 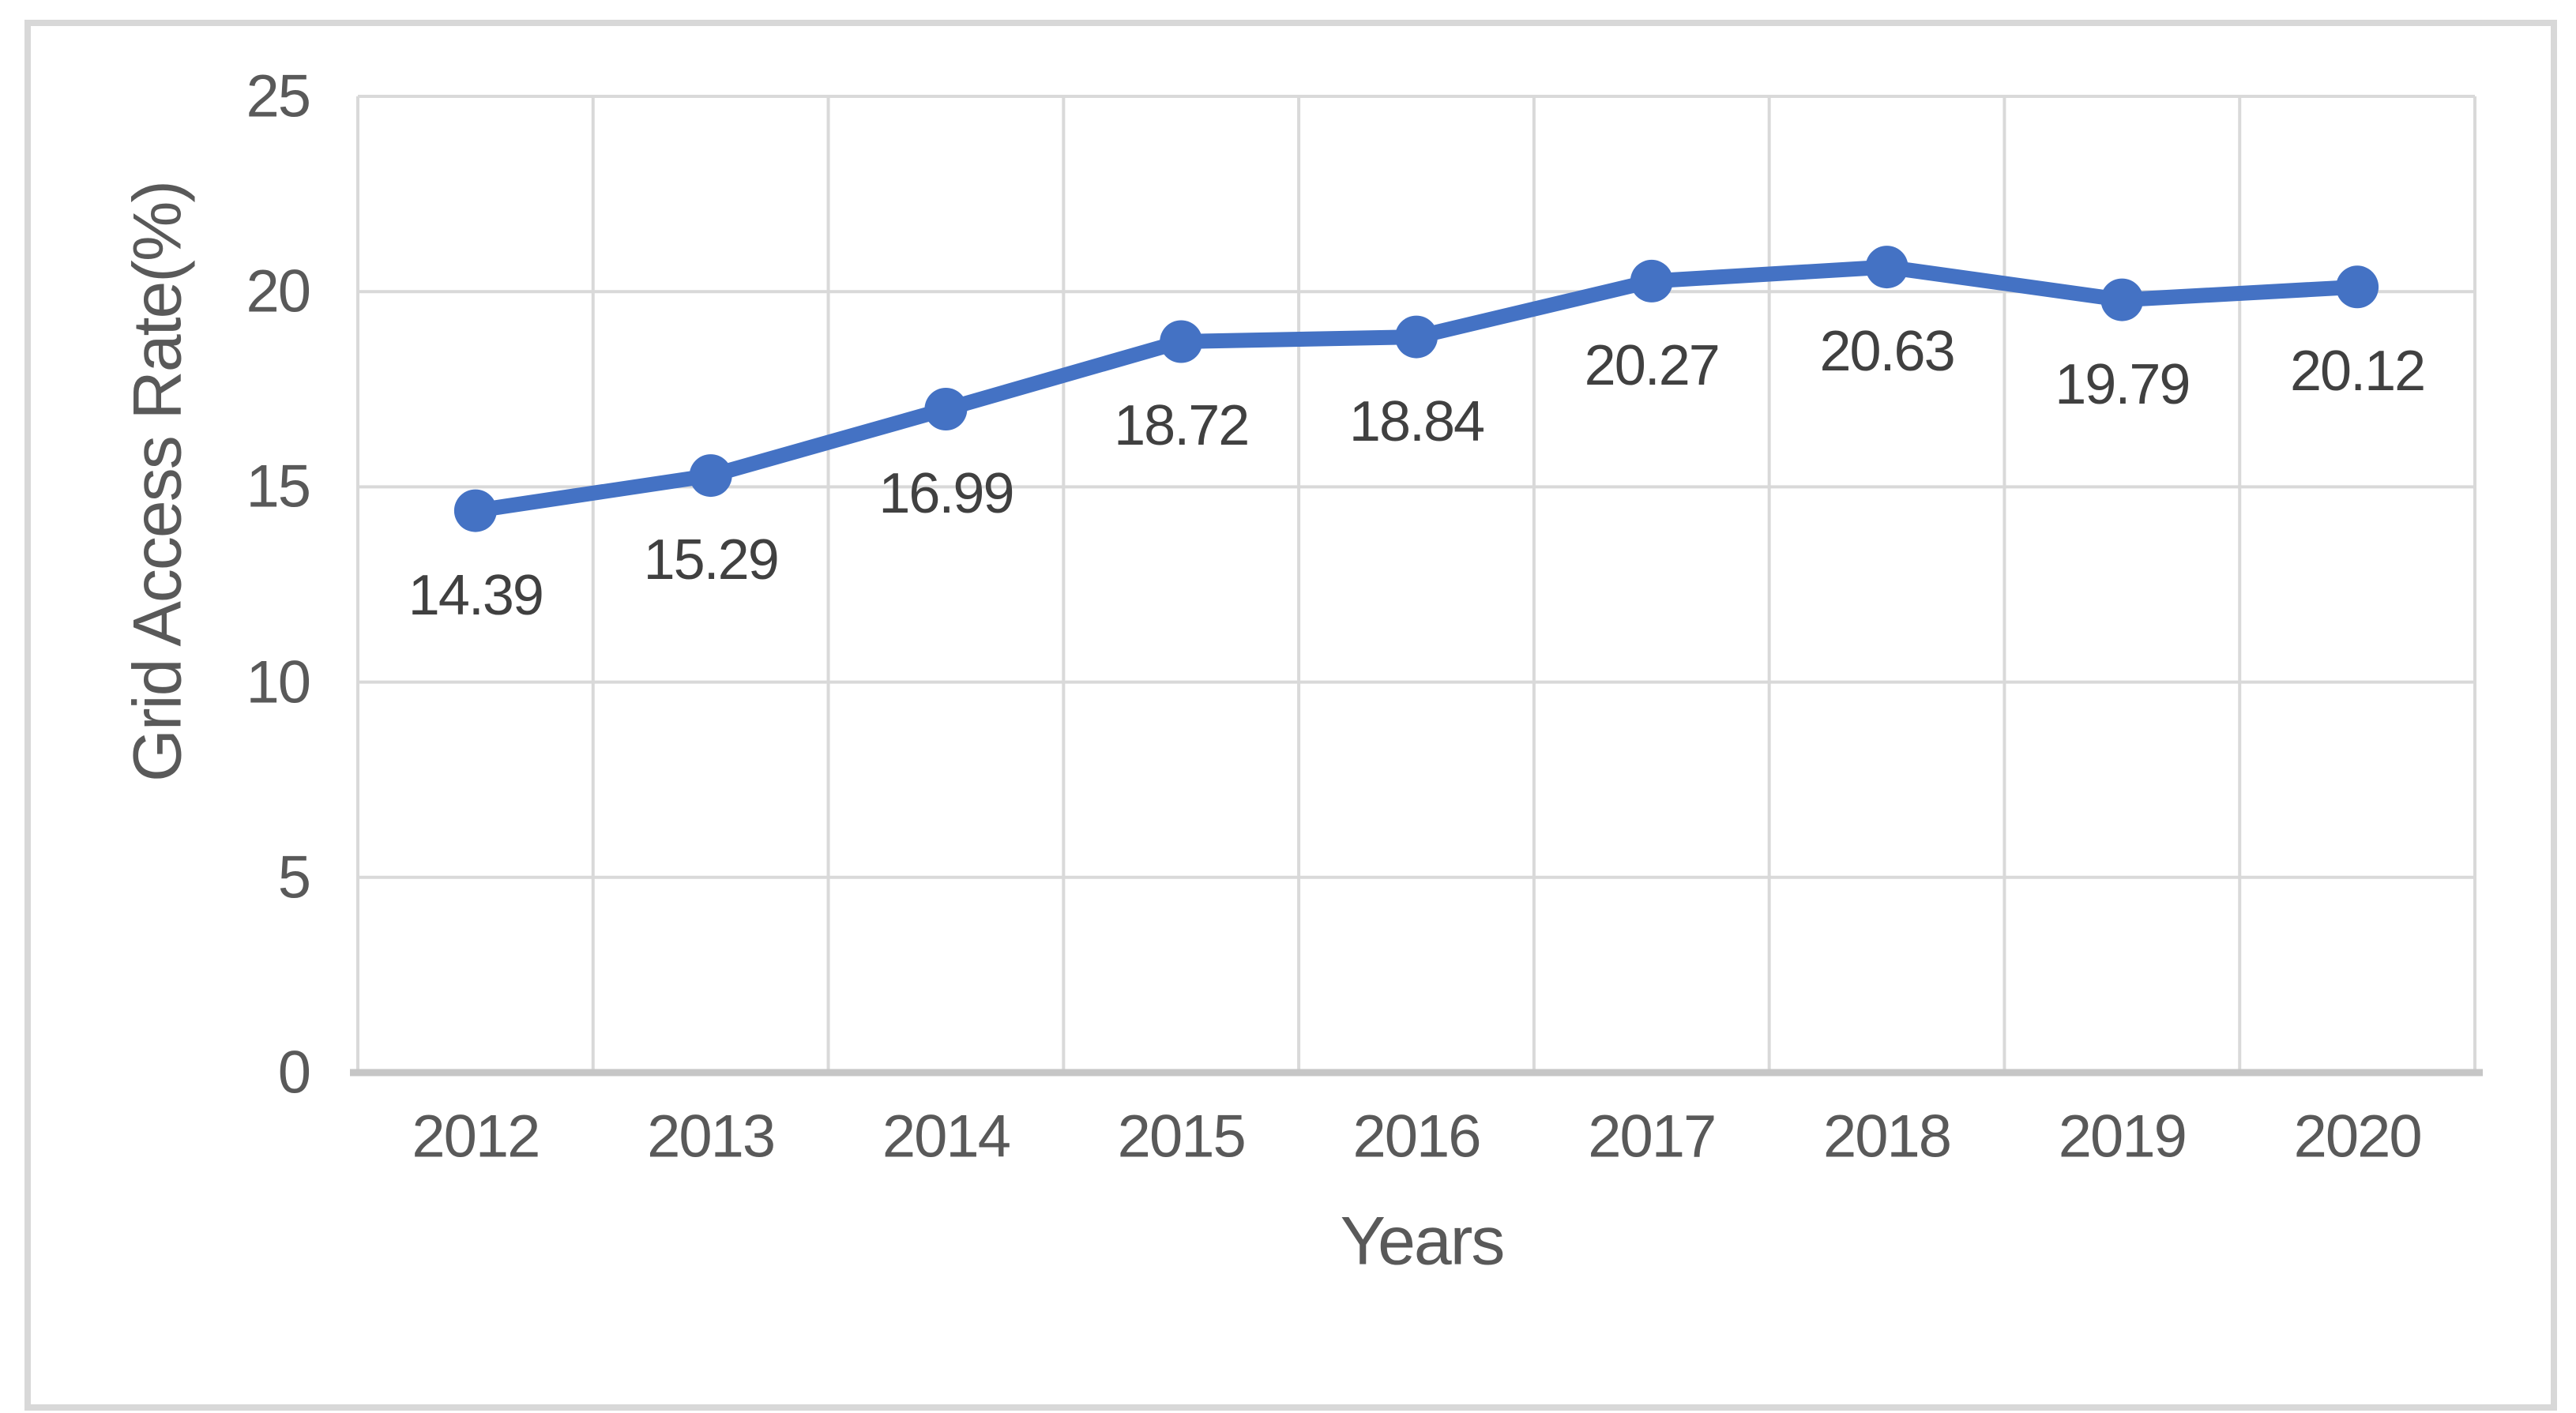 What do you see at coordinates (2358, 1137) in the screenshot?
I see `x-tick-label: 2020` at bounding box center [2358, 1137].